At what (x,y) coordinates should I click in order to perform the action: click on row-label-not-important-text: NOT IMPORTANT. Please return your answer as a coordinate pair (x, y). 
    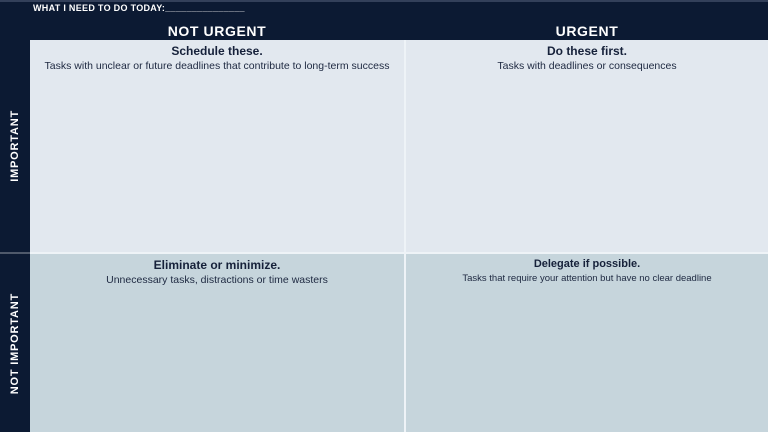
    Looking at the image, I should click on (15, 344).